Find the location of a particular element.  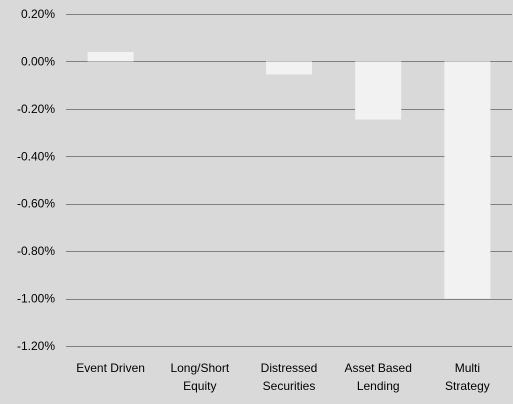

x-category-label: Multi Strategy is located at coordinates (467, 377).